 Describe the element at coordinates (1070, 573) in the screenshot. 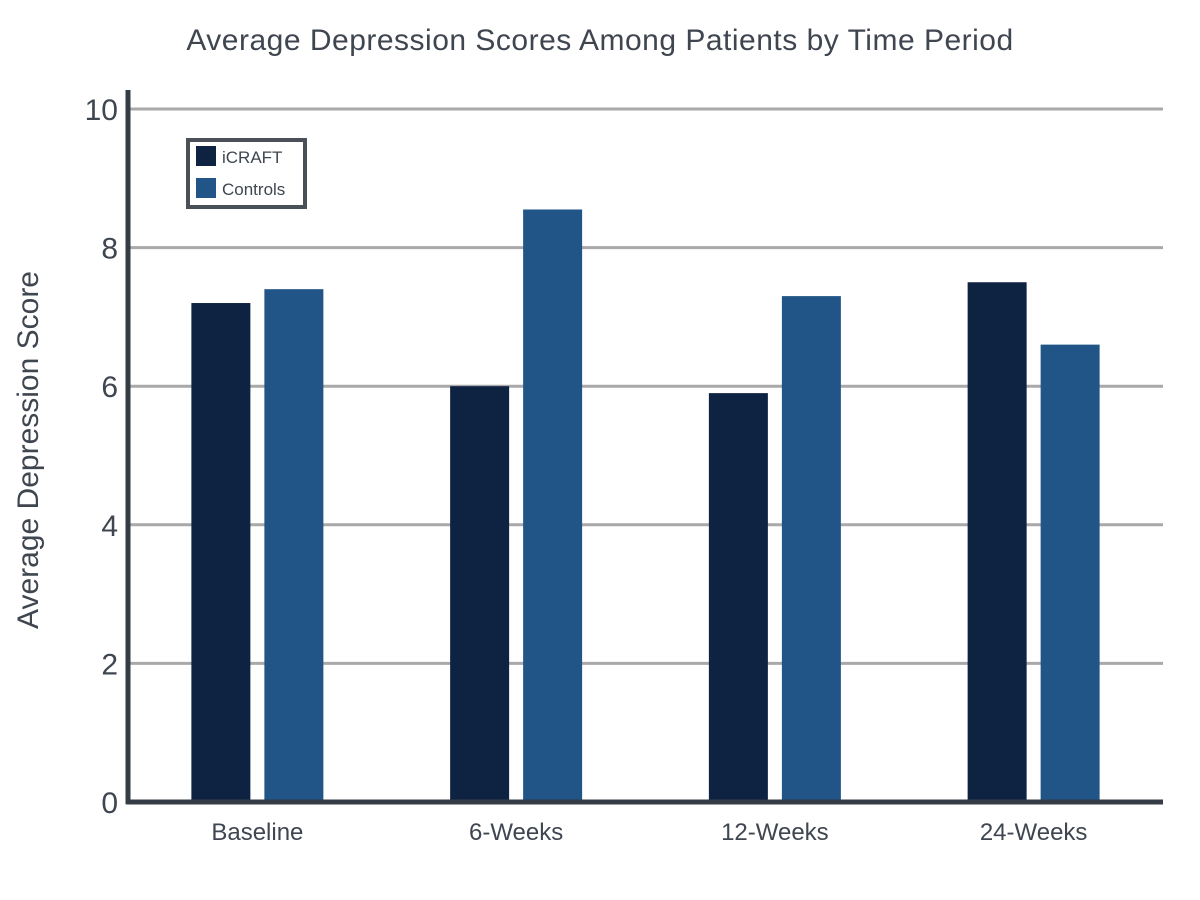

I see `bar-controls-24-weeks` at that location.